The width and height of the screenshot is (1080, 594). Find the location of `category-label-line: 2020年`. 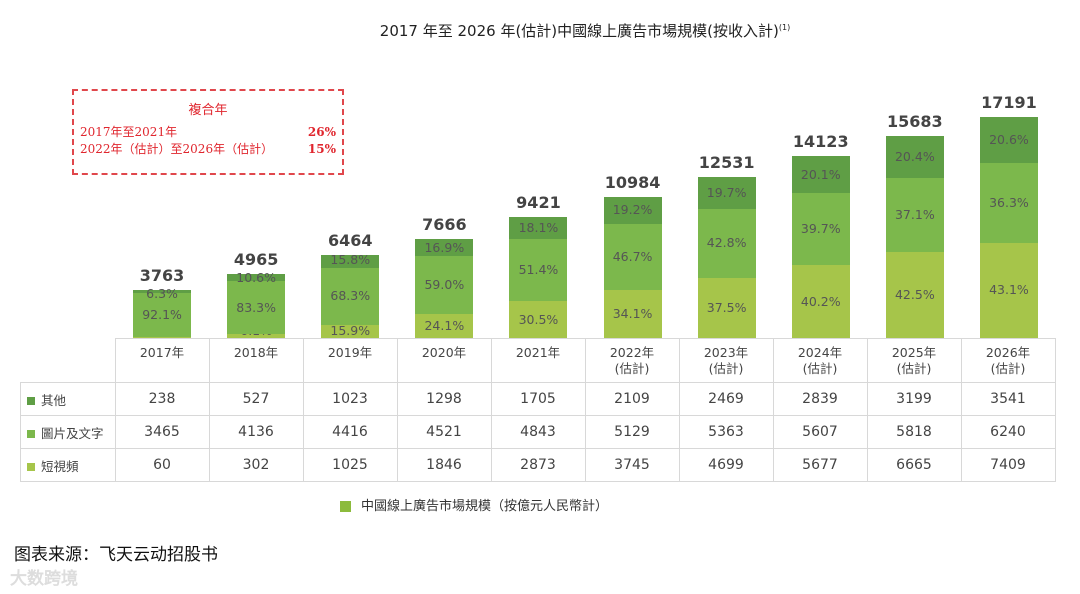

category-label-line: 2020年 is located at coordinates (444, 352).